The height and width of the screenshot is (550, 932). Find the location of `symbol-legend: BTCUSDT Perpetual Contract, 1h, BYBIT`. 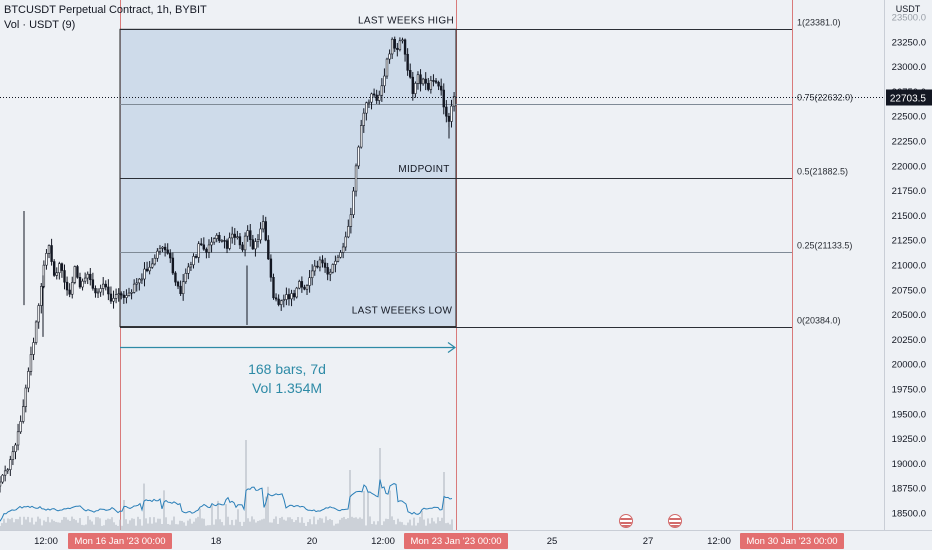

symbol-legend: BTCUSDT Perpetual Contract, 1h, BYBIT is located at coordinates (105, 10).